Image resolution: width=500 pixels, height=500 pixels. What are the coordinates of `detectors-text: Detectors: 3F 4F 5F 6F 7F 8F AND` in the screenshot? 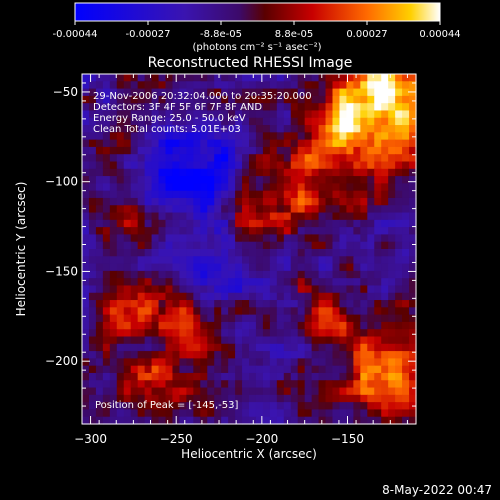 It's located at (177, 107).